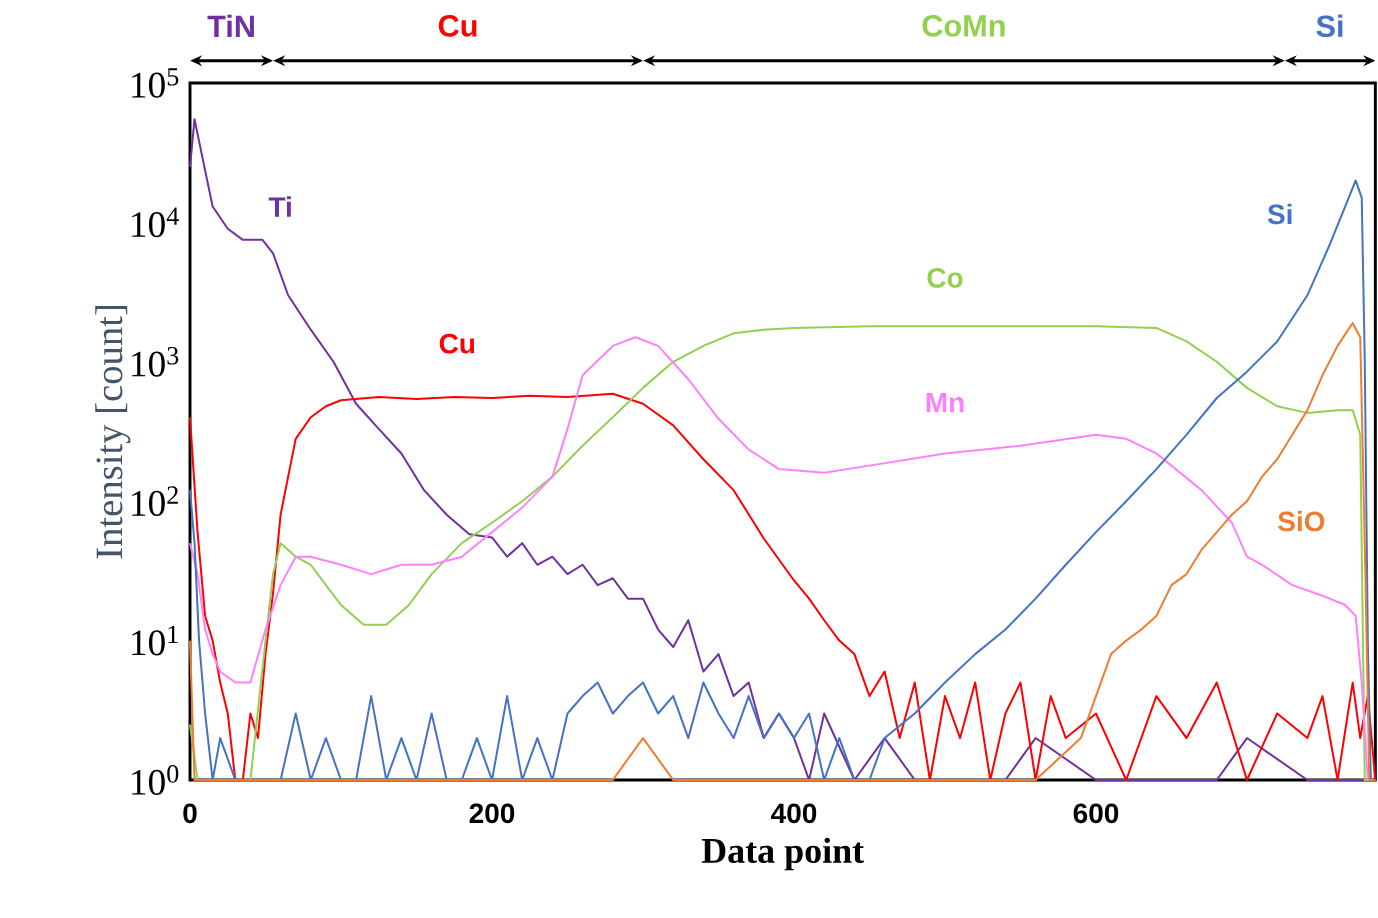  What do you see at coordinates (190, 813) in the screenshot?
I see `x-tick-label: 0` at bounding box center [190, 813].